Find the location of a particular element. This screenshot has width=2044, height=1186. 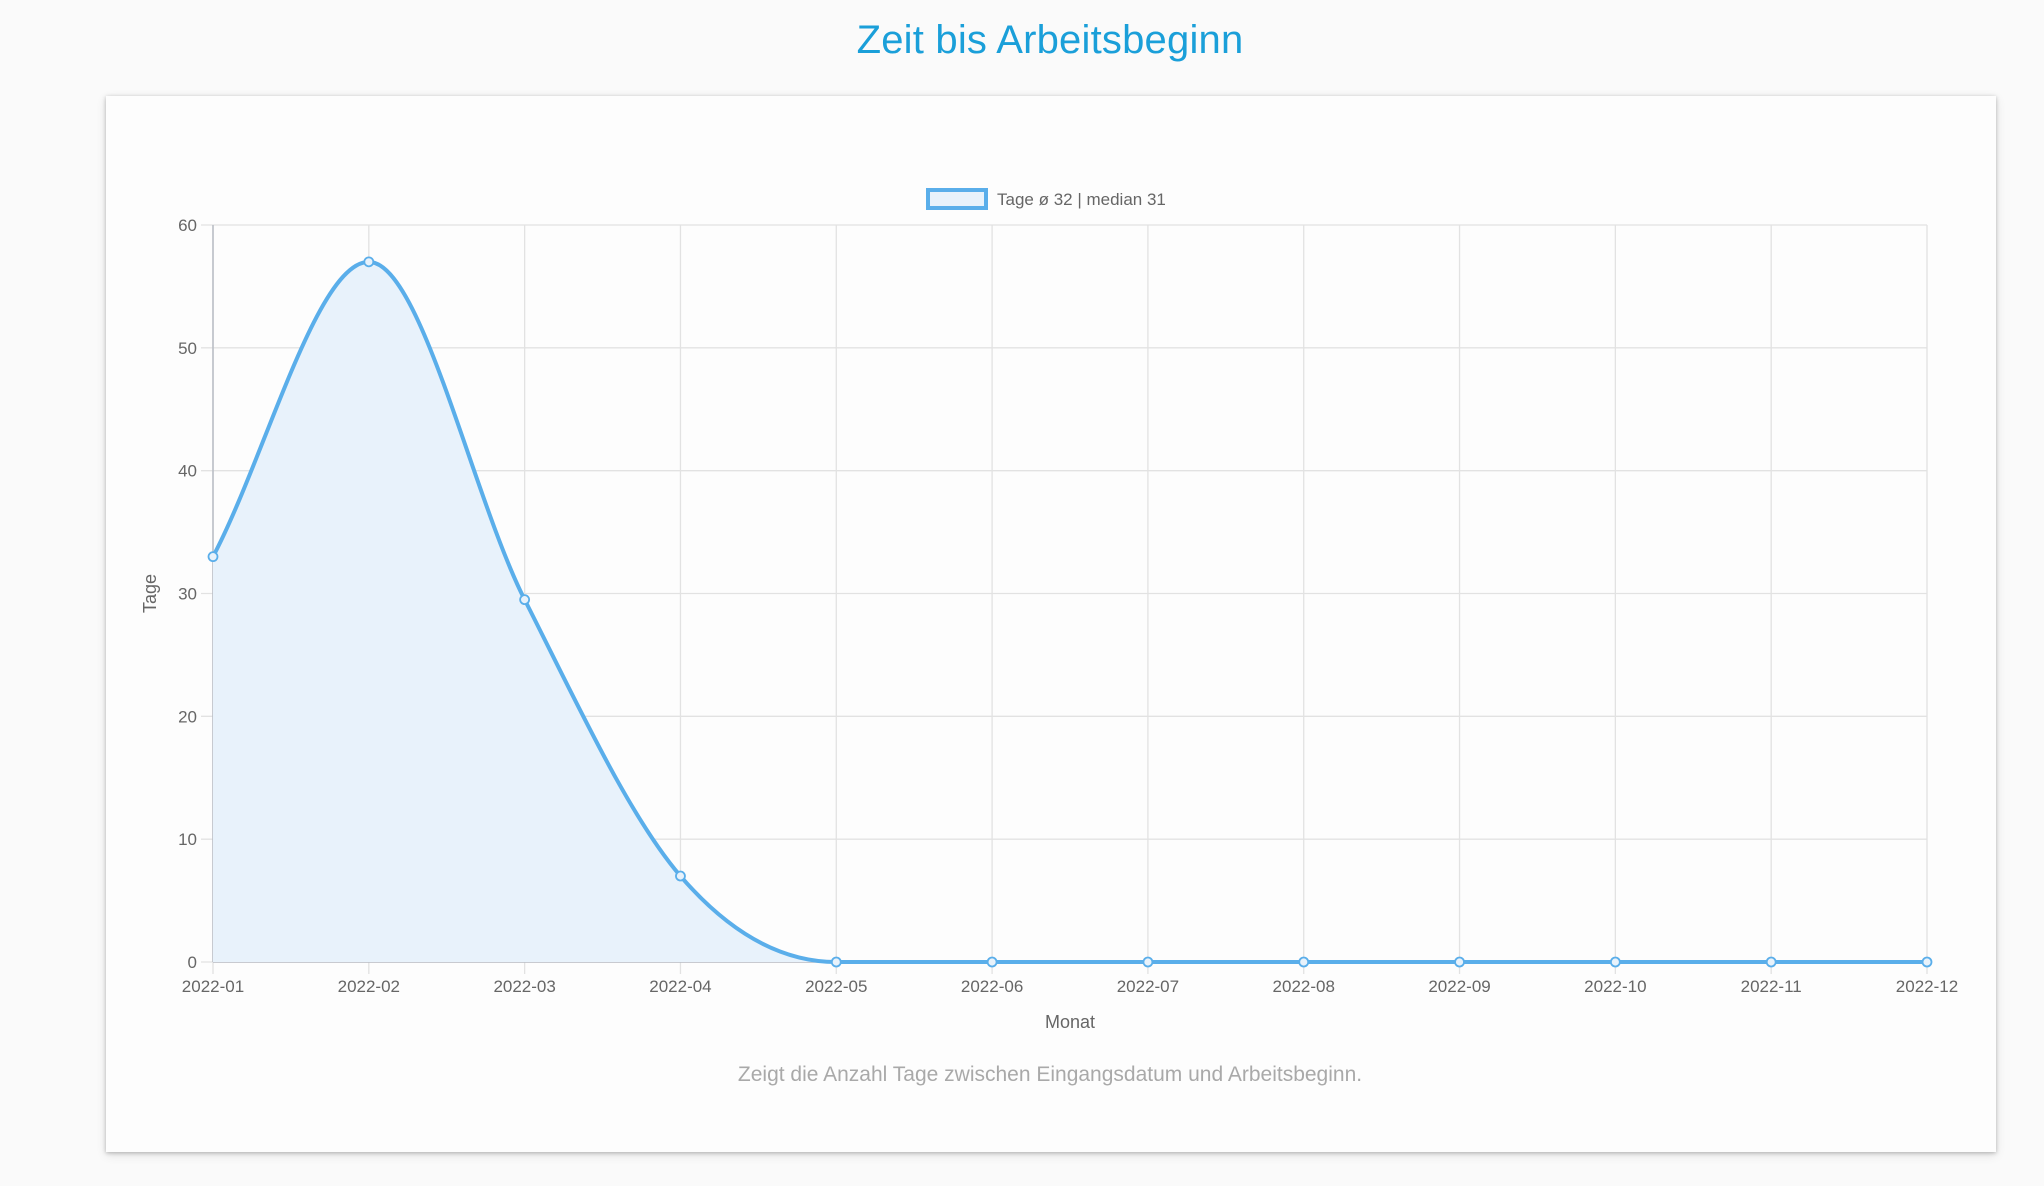

y-axis-title: Tage is located at coordinates (150, 593).